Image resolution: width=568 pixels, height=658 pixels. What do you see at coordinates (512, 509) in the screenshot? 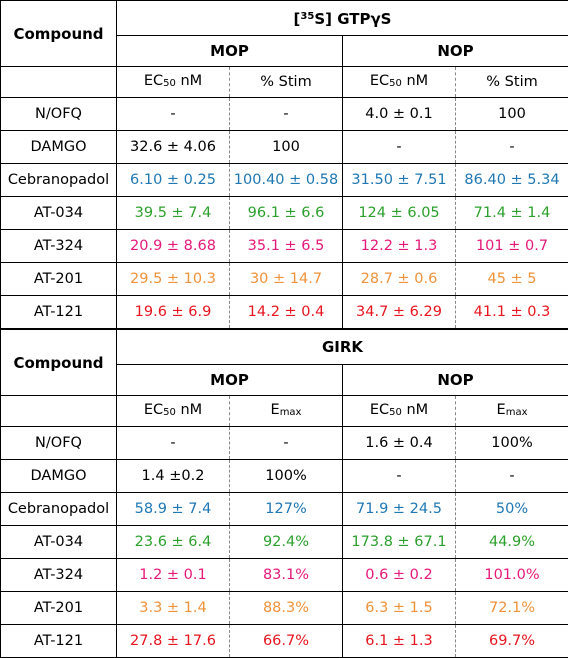
I see `nop-value-cell: 50%` at bounding box center [512, 509].